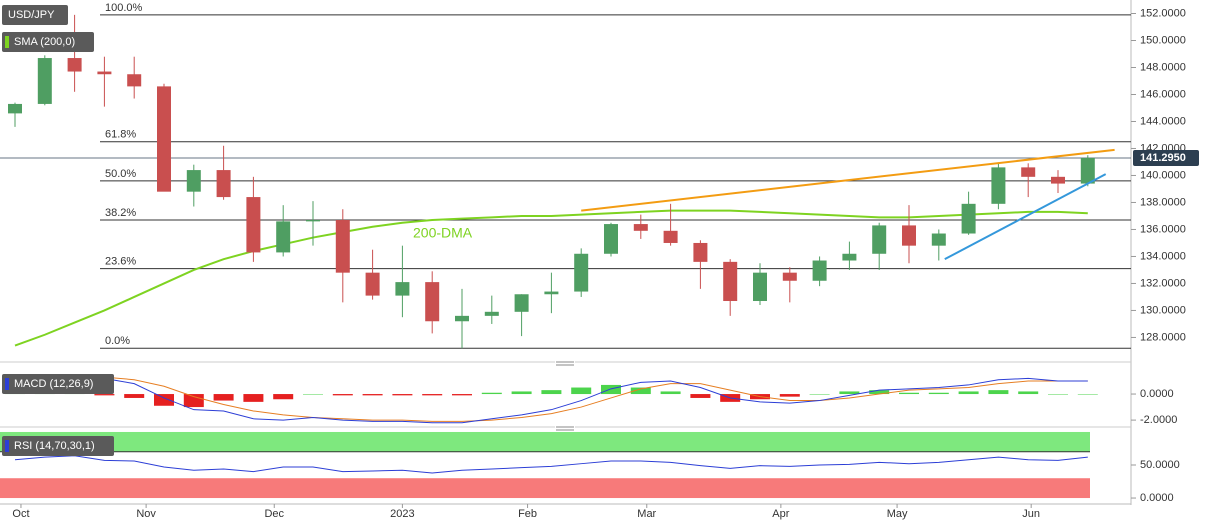 The width and height of the screenshot is (1207, 526). What do you see at coordinates (1163, 229) in the screenshot?
I see `y-tick-label: 136.0000` at bounding box center [1163, 229].